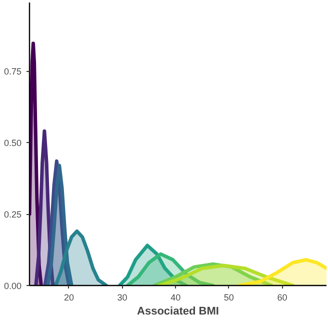 This screenshot has width=328, height=320. I want to click on y-tick-label: 0.00, so click(13, 286).